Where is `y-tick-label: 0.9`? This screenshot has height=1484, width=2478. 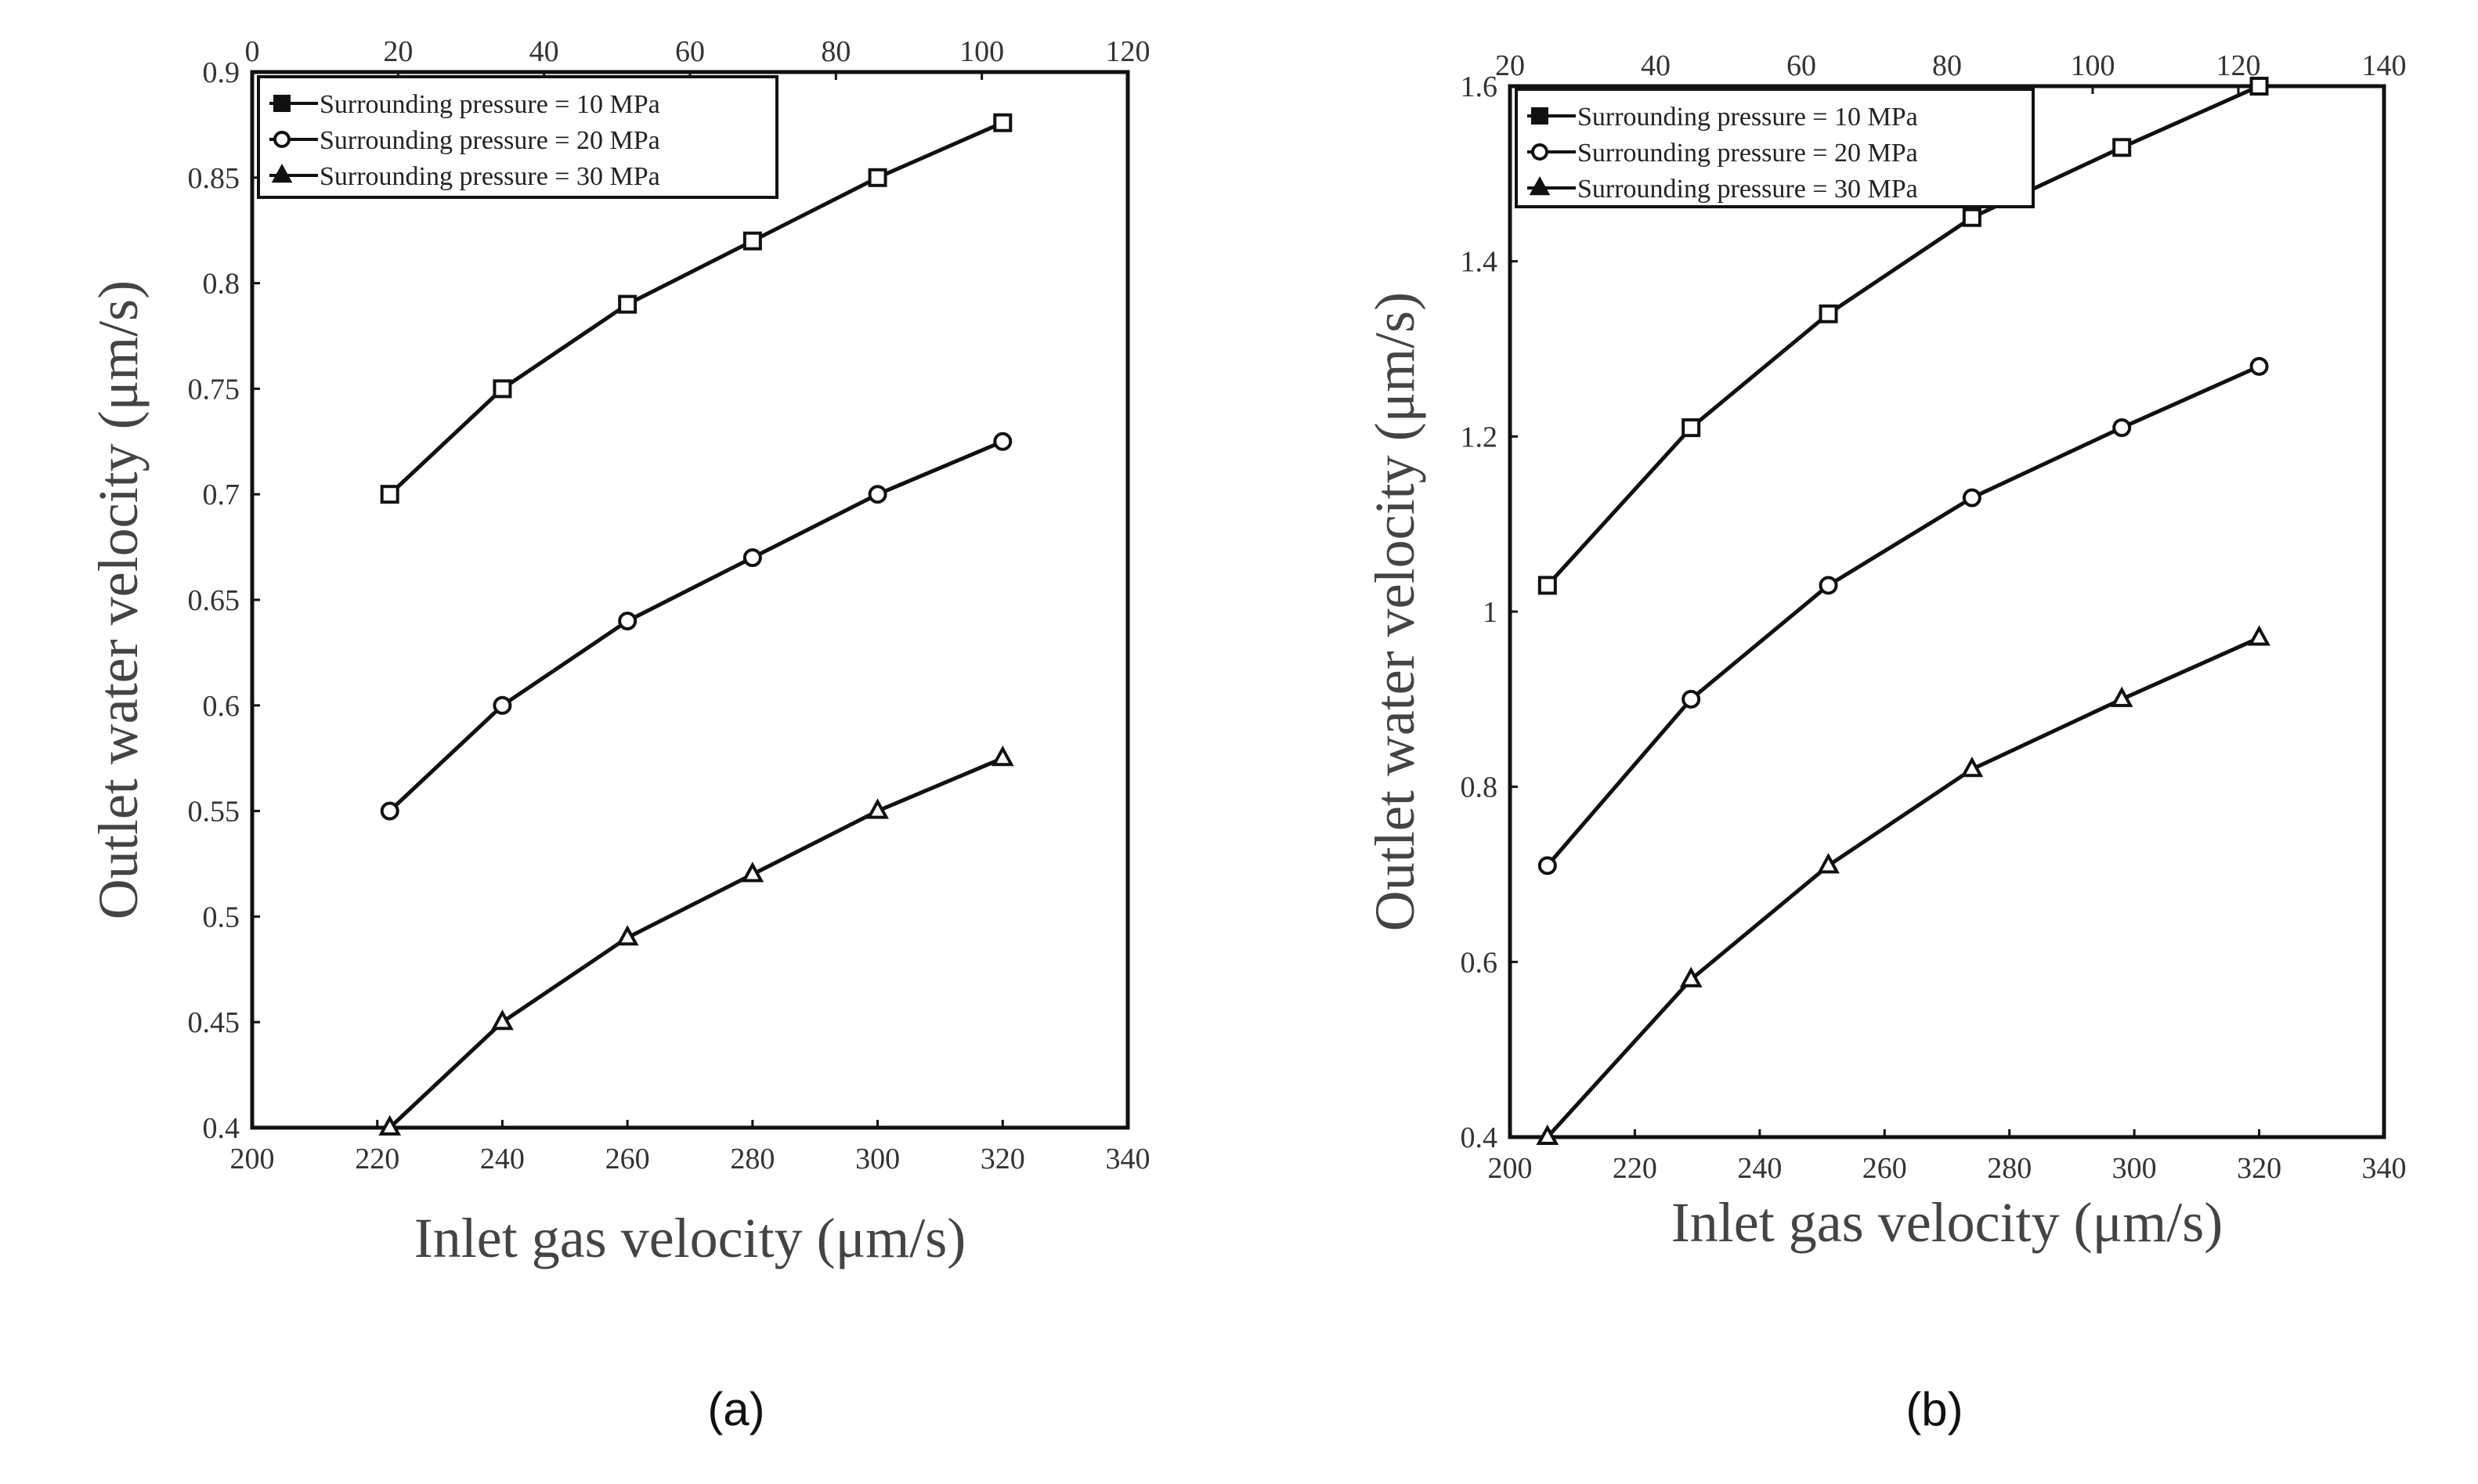
y-tick-label: 0.9 is located at coordinates (221, 72).